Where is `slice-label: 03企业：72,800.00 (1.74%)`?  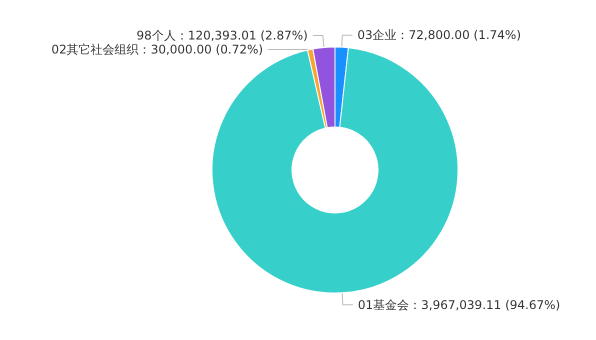
slice-label: 03企业：72,800.00 (1.74%) is located at coordinates (439, 35).